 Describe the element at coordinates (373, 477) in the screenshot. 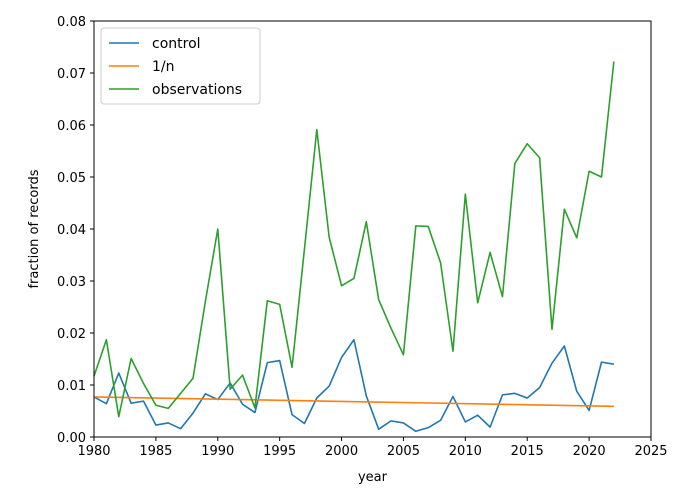

I see `x-axis-label: year` at that location.